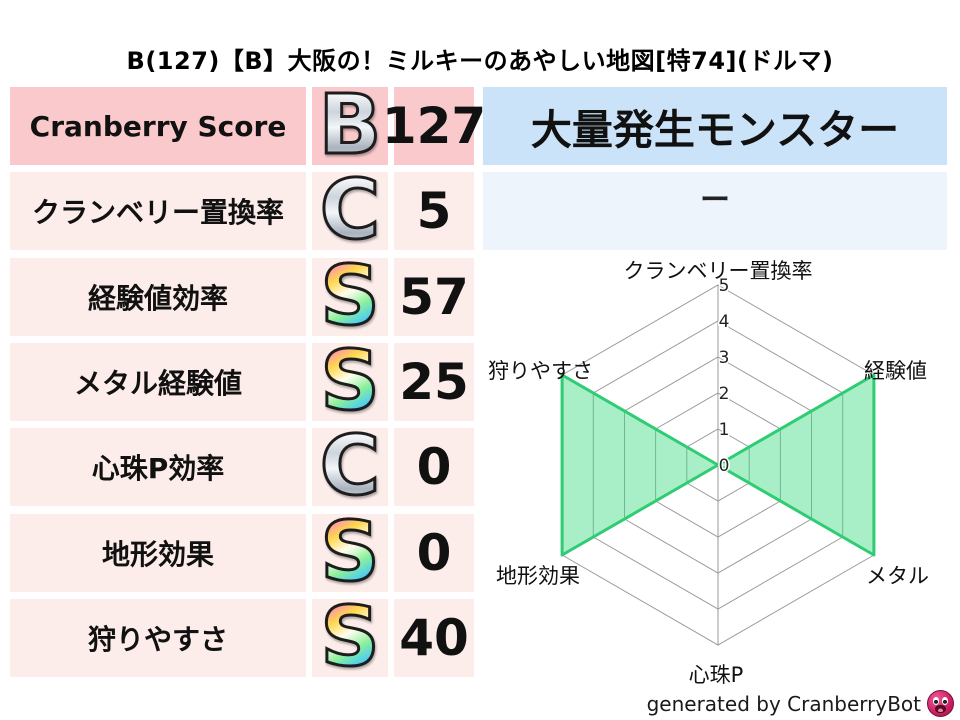  Describe the element at coordinates (724, 466) in the screenshot. I see `radar-tick-label: 0` at that location.